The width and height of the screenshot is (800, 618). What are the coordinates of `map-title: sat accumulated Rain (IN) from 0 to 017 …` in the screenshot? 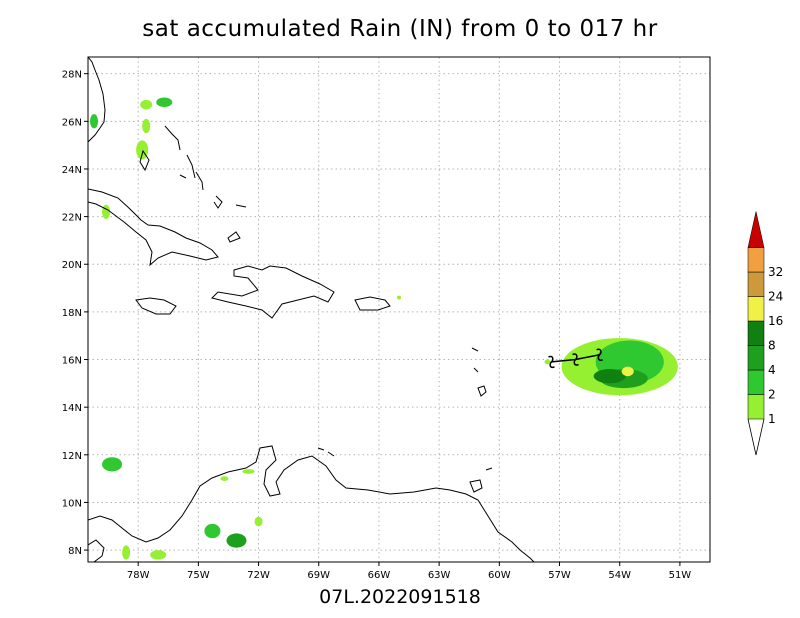 It's located at (400, 29).